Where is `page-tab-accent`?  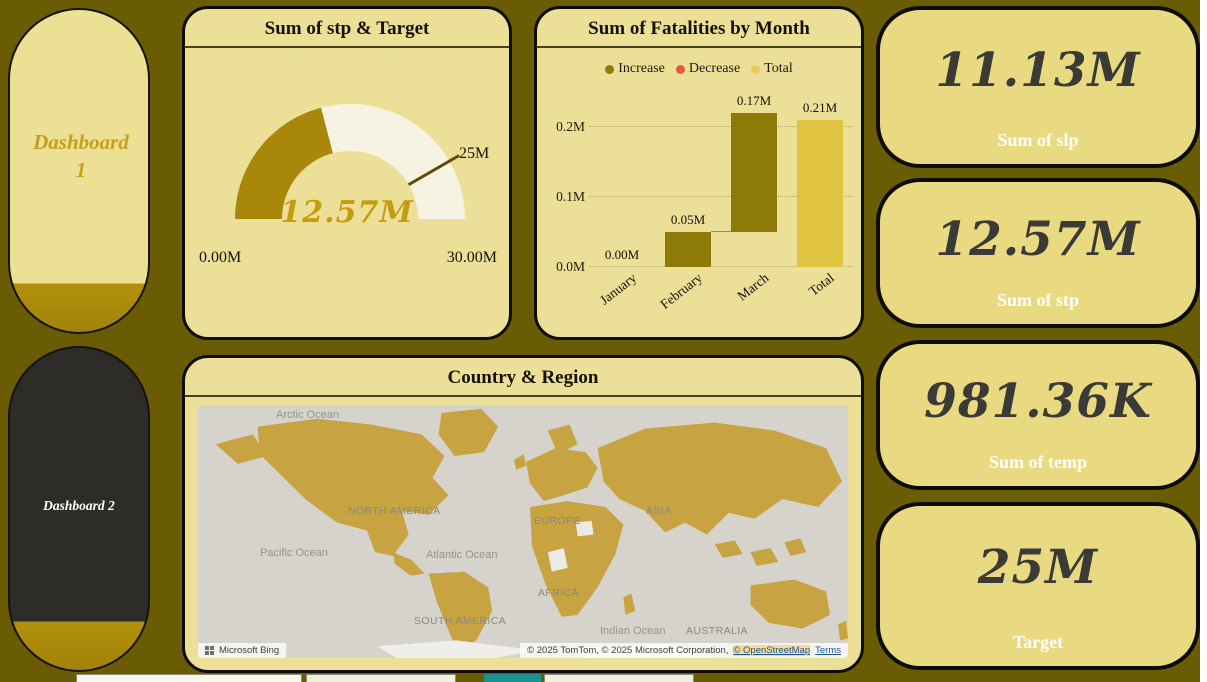 page-tab-accent is located at coordinates (512, 678).